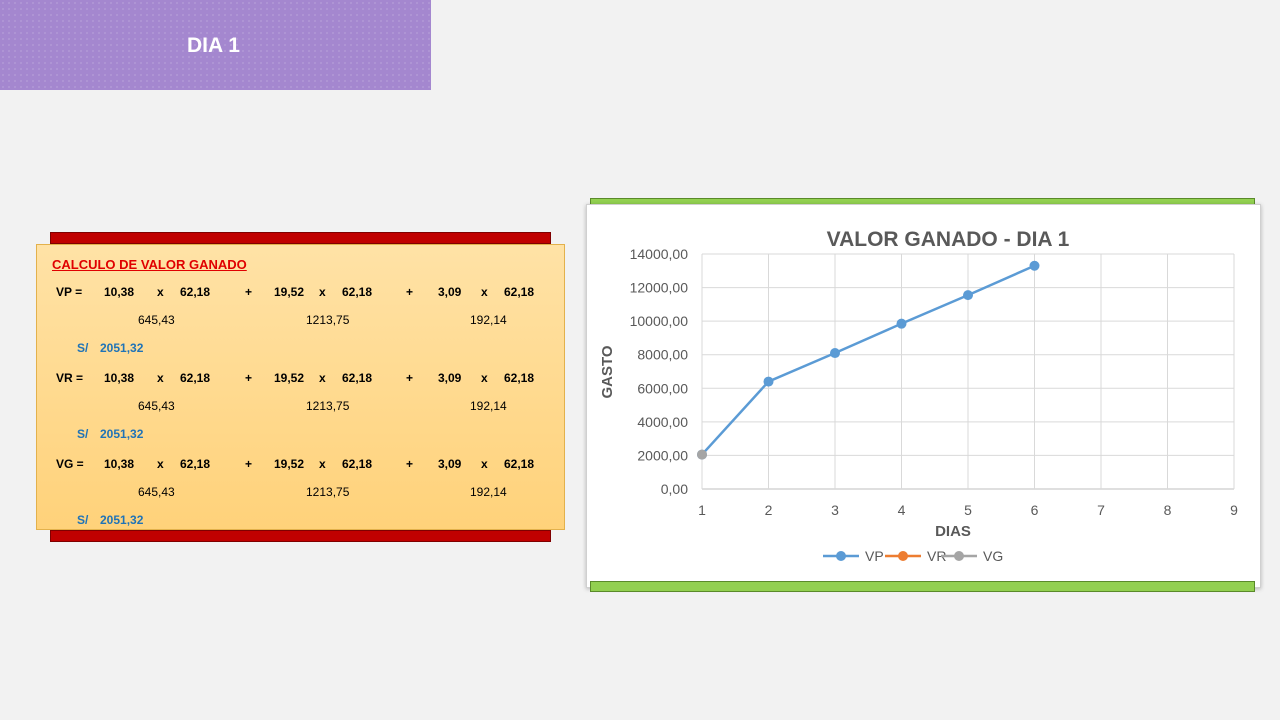 This screenshot has height=720, width=1280. I want to click on legend-label: VP, so click(874, 556).